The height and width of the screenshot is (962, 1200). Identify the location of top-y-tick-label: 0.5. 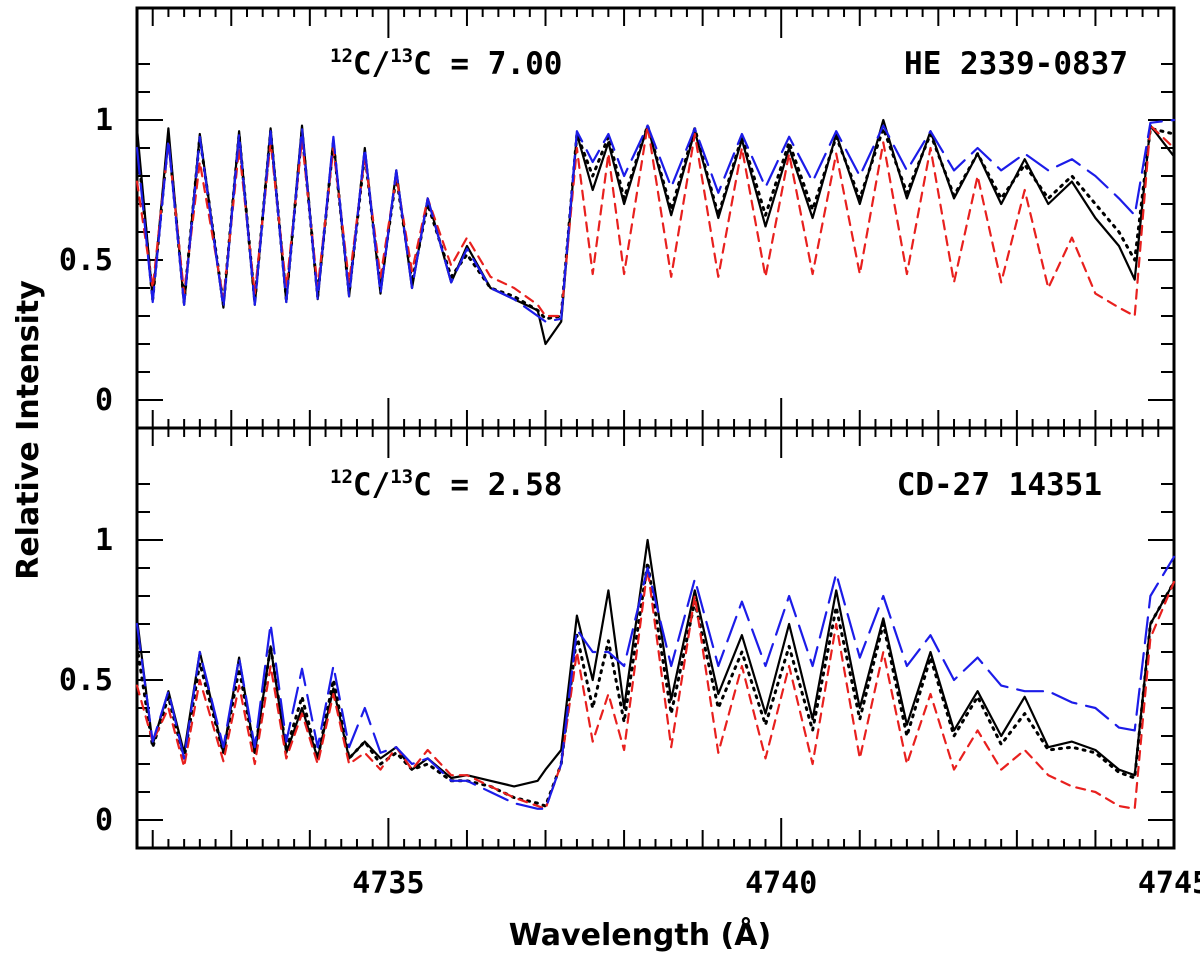
(86, 260).